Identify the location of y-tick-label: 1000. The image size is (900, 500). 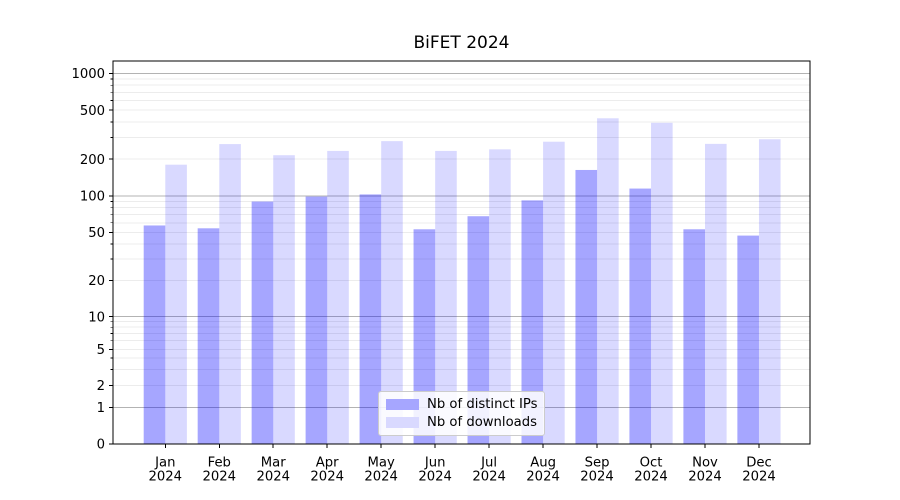
(88, 74).